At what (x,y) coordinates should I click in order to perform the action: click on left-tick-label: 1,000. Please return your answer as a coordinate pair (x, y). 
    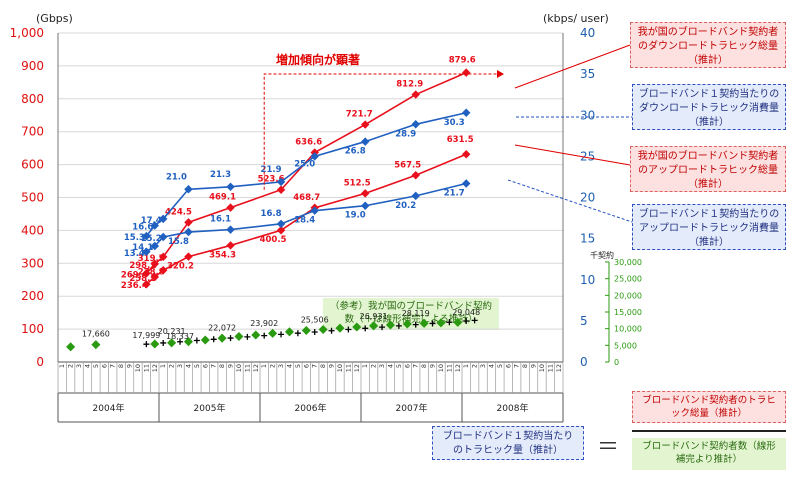
    Looking at the image, I should click on (27, 33).